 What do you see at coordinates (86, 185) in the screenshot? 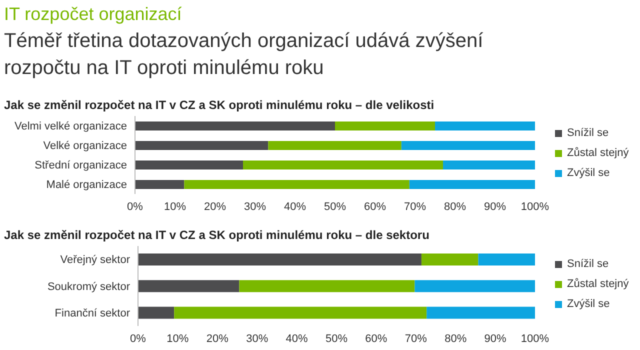
I see `y-tick-label: Malé organizace` at bounding box center [86, 185].